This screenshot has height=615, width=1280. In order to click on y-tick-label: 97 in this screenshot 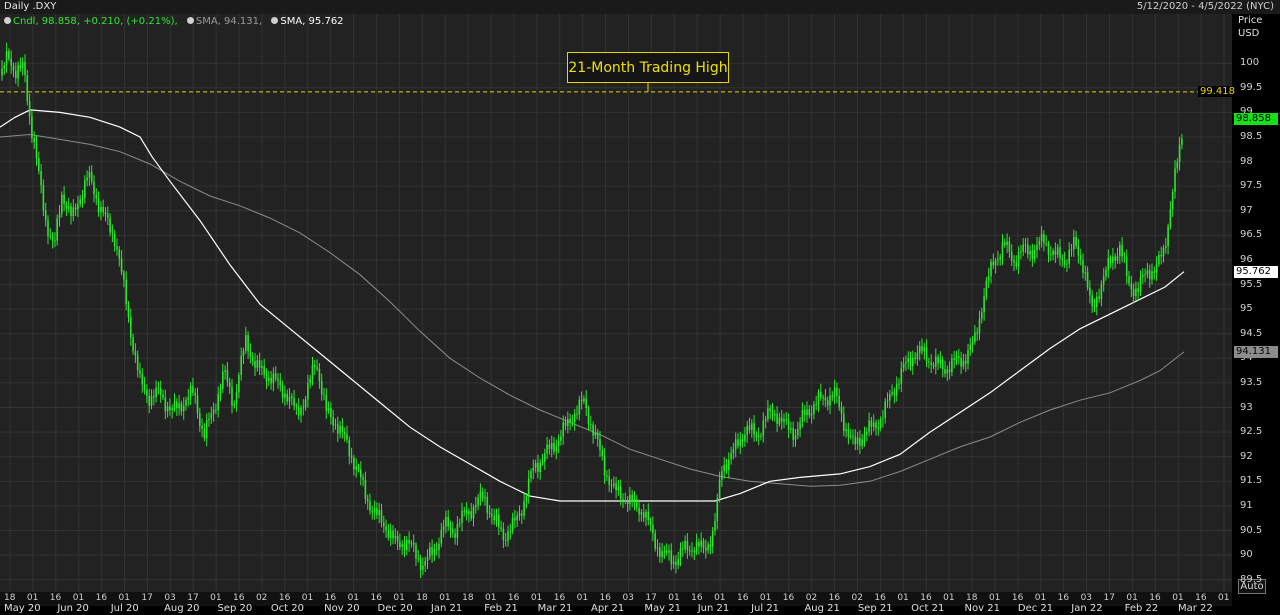, I will do `click(1246, 210)`.